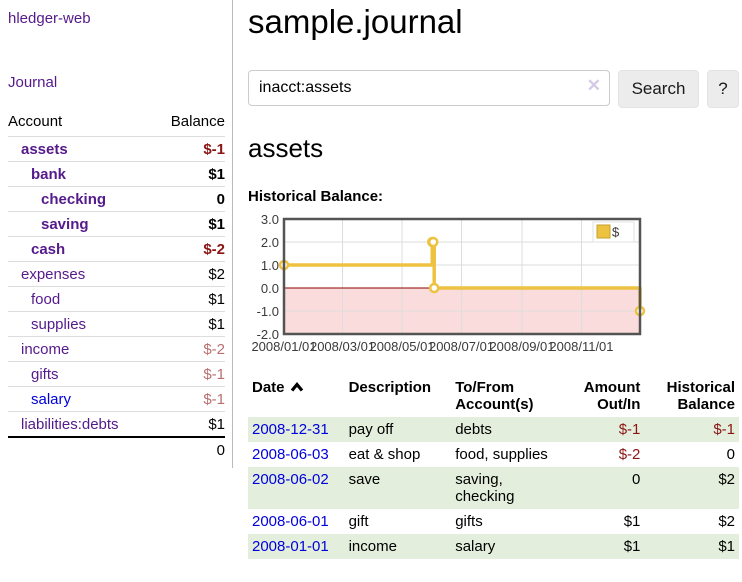 The height and width of the screenshot is (582, 742). I want to click on account-balance: $2, so click(189, 274).